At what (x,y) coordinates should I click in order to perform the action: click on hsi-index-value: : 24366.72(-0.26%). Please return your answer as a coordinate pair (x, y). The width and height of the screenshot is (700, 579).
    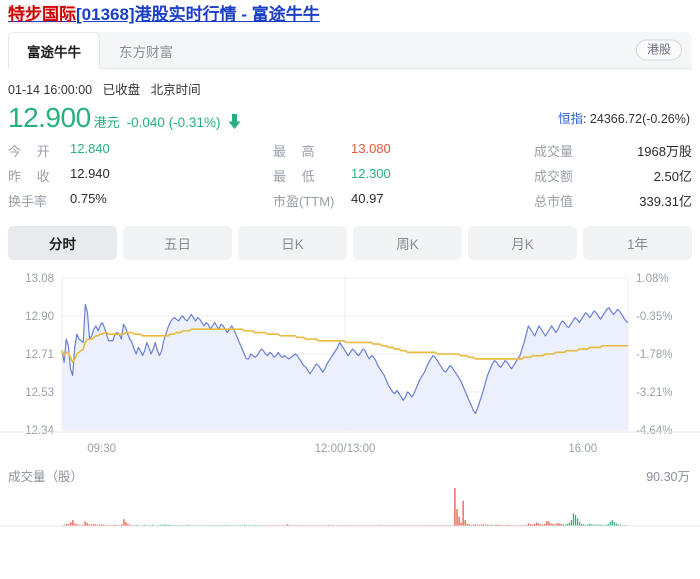
    Looking at the image, I should click on (636, 119).